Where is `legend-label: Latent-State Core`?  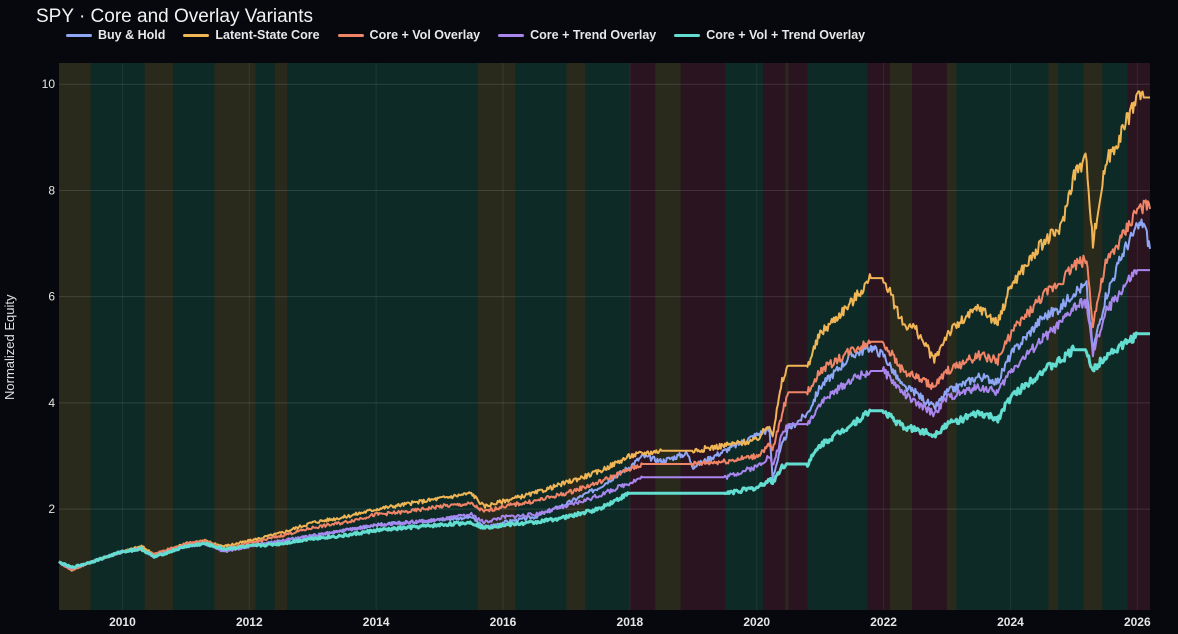 legend-label: Latent-State Core is located at coordinates (267, 35).